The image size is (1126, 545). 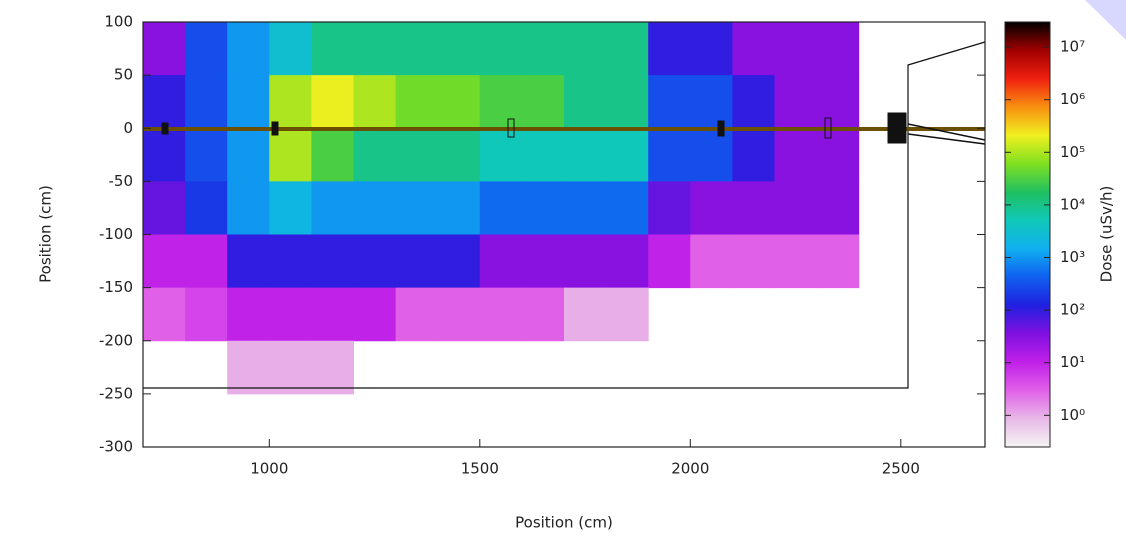 What do you see at coordinates (118, 22) in the screenshot?
I see `y-tick-label: 100` at bounding box center [118, 22].